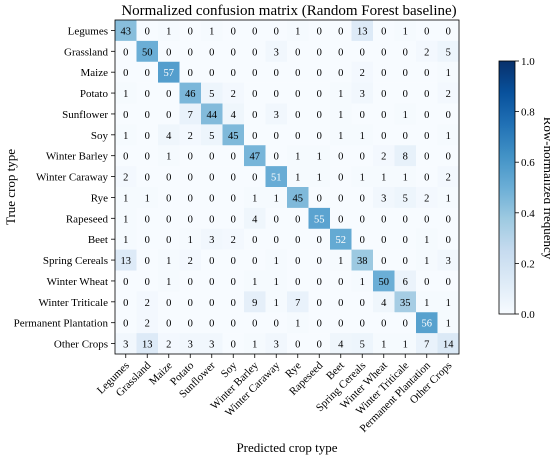 The width and height of the screenshot is (550, 459). Describe the element at coordinates (212, 115) in the screenshot. I see `cell-value-label: 44` at that location.